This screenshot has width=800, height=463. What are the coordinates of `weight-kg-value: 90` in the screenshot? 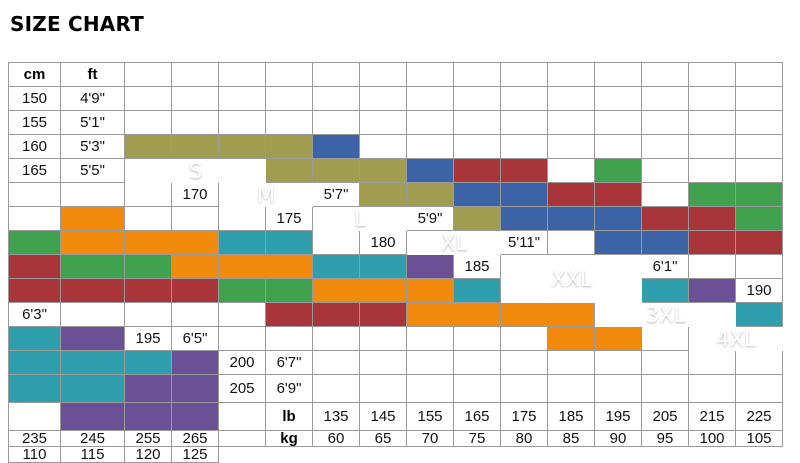 It's located at (618, 439).